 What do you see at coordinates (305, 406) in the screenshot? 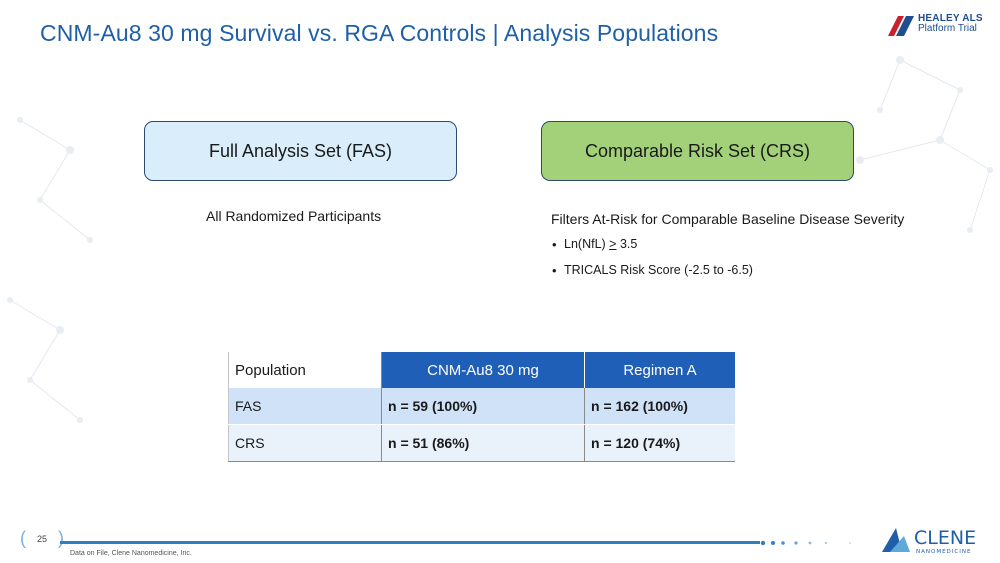
I see `row-fas-label: FAS` at bounding box center [305, 406].